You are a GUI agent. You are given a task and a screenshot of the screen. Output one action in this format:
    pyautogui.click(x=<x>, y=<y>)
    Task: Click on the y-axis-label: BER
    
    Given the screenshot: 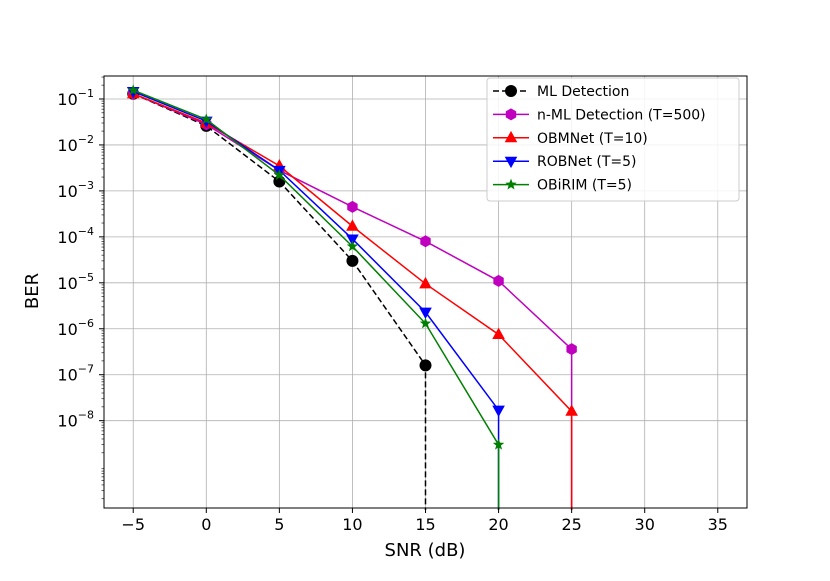 What is the action you would take?
    pyautogui.click(x=32, y=291)
    